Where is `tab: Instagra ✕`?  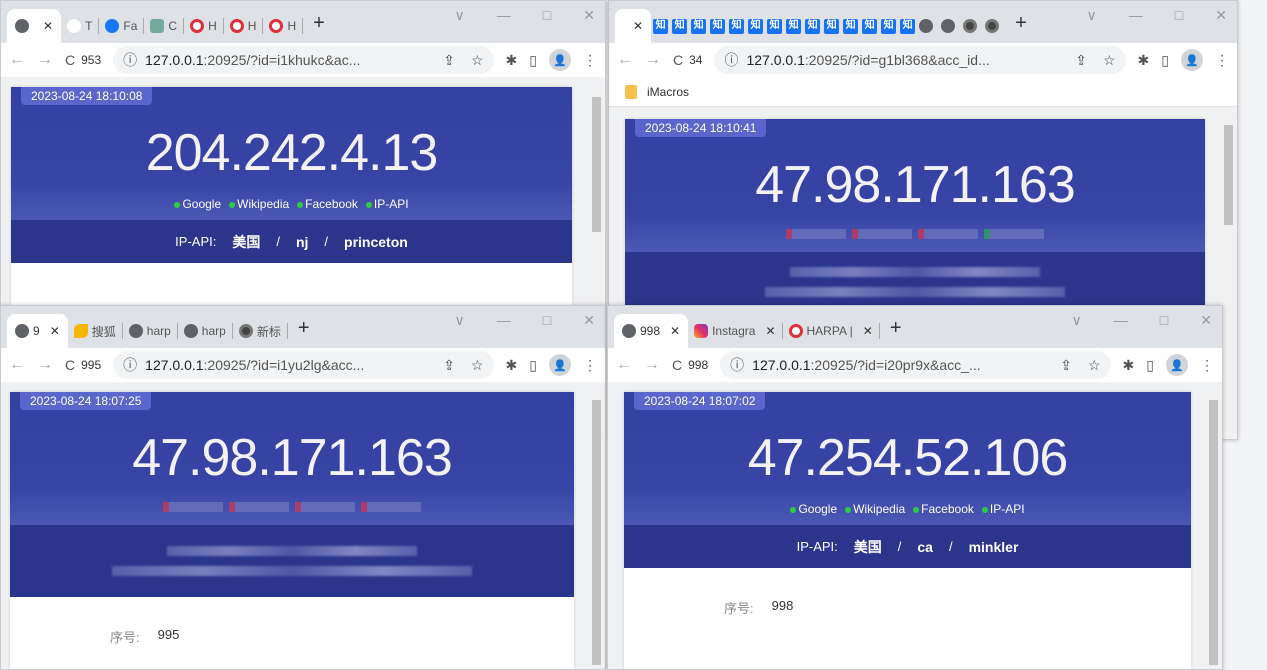
tab: Instagra ✕ is located at coordinates (735, 331).